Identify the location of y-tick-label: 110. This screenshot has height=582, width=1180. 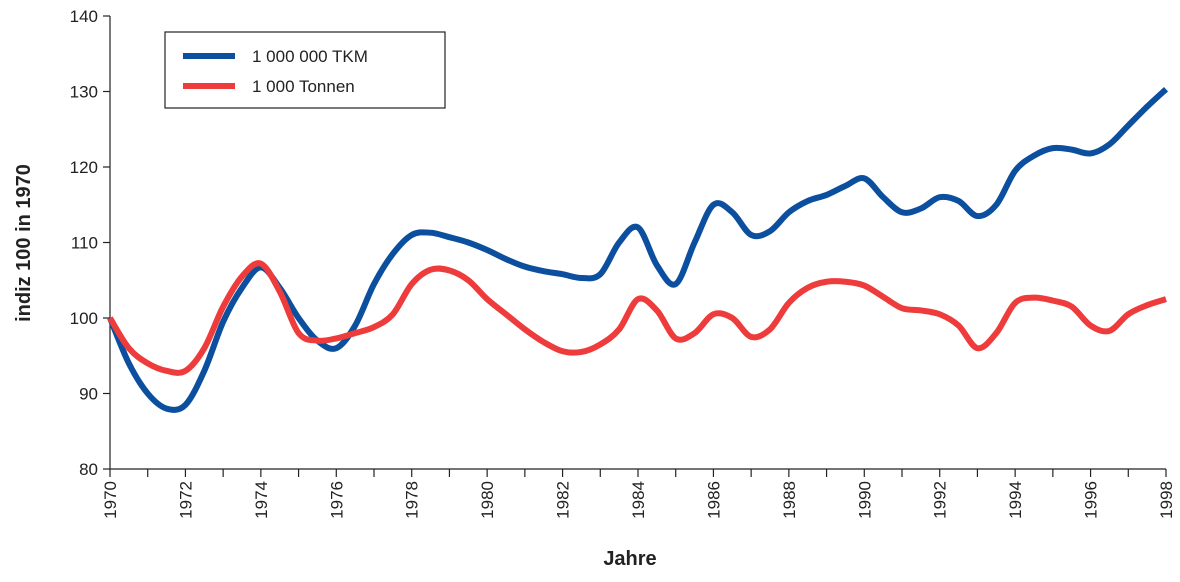
(84, 243).